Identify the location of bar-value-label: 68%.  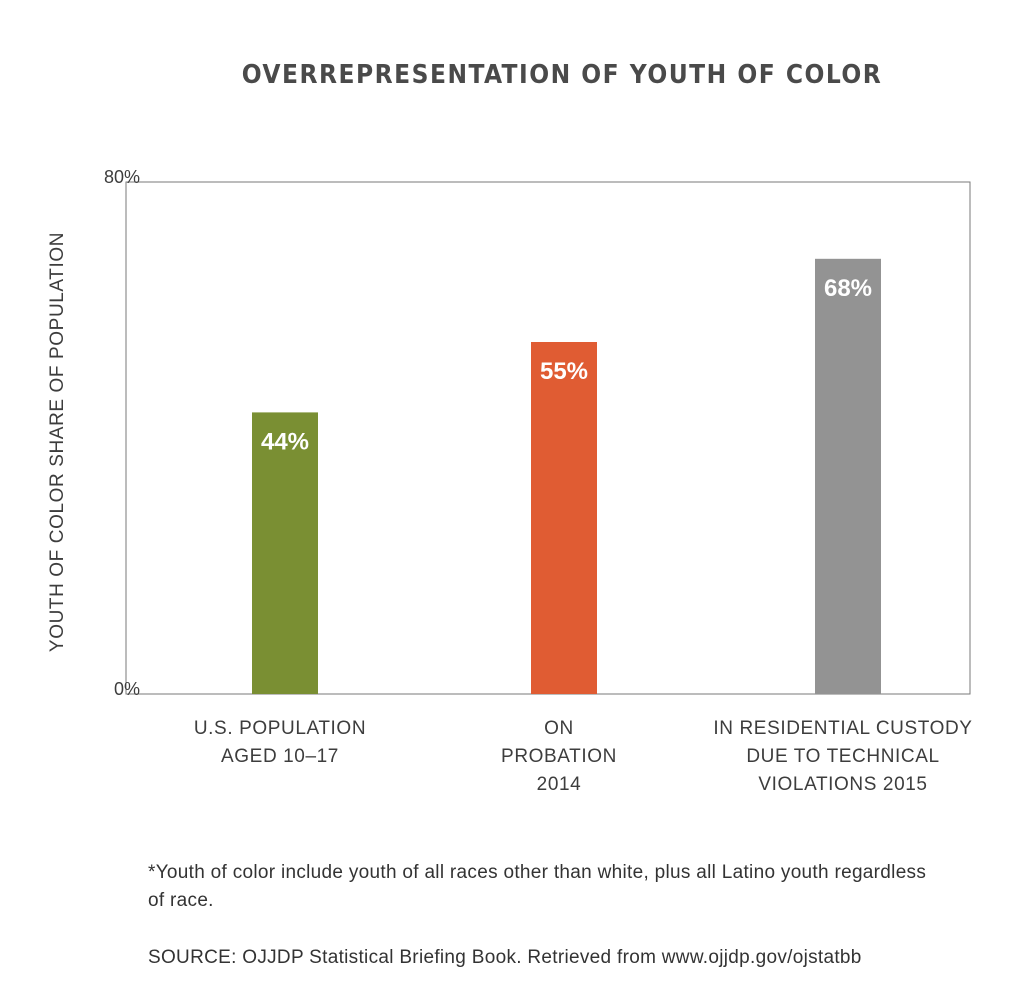
(848, 288).